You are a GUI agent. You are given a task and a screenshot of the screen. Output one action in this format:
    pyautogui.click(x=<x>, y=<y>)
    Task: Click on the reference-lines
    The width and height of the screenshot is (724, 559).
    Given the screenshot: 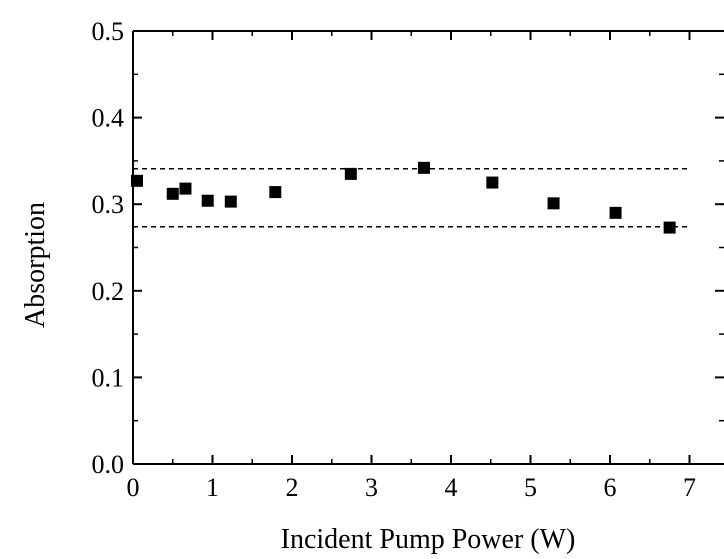 What is the action you would take?
    pyautogui.click(x=411, y=197)
    